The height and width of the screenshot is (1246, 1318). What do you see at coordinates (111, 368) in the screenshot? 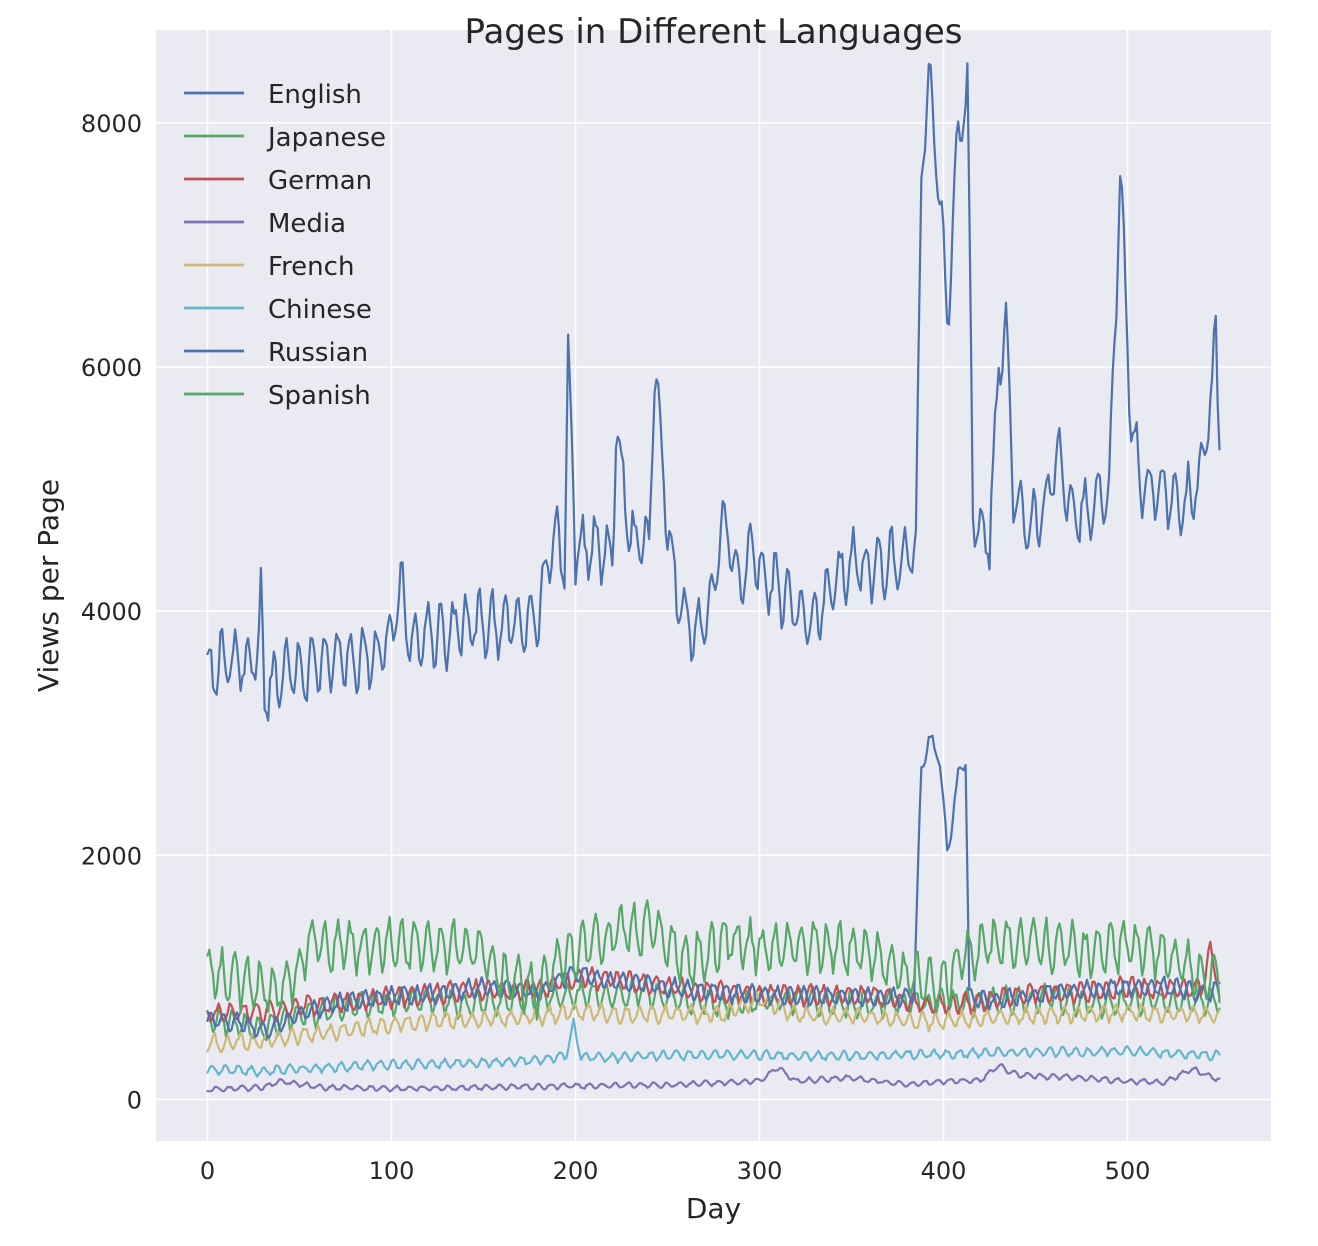
I see `y-tick-label: 6000` at bounding box center [111, 368].